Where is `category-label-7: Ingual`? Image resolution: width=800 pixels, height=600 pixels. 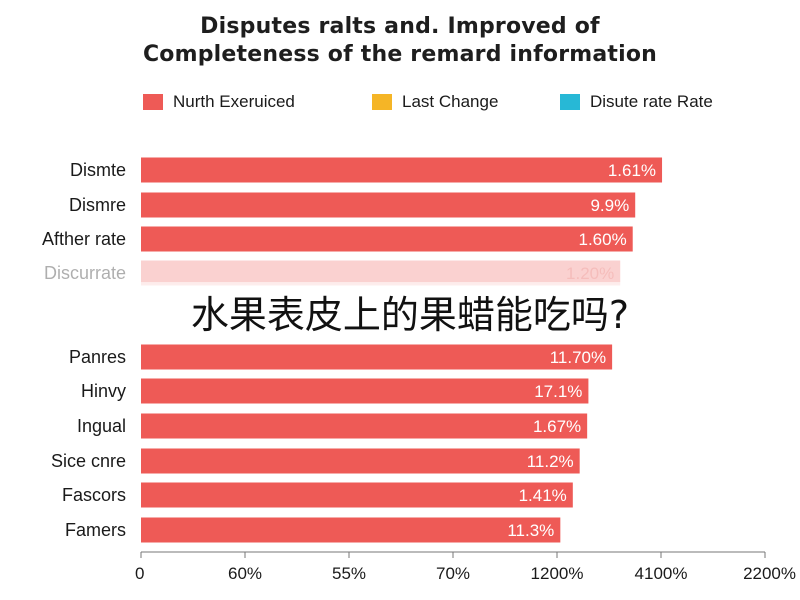 category-label-7: Ingual is located at coordinates (101, 426).